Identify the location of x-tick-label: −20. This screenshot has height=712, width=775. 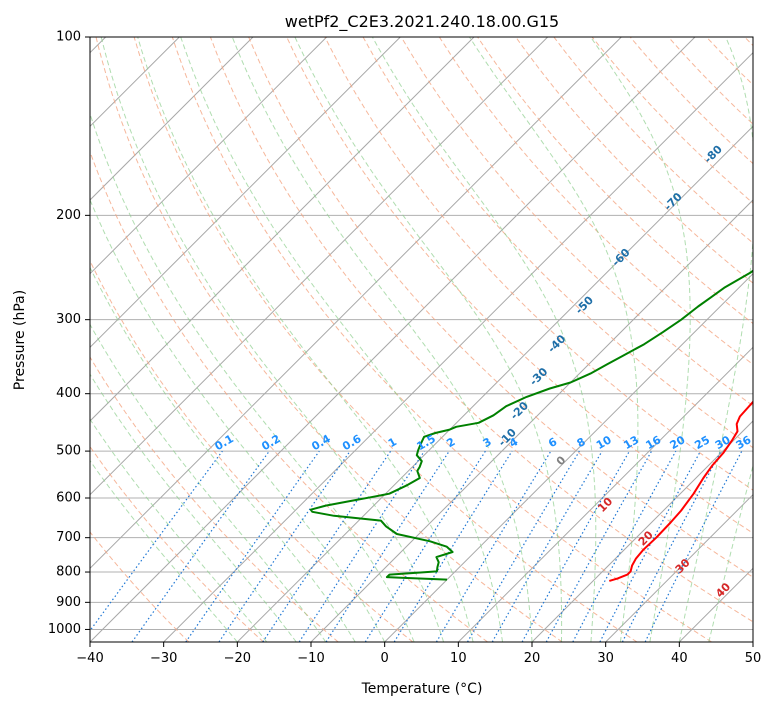
(237, 658).